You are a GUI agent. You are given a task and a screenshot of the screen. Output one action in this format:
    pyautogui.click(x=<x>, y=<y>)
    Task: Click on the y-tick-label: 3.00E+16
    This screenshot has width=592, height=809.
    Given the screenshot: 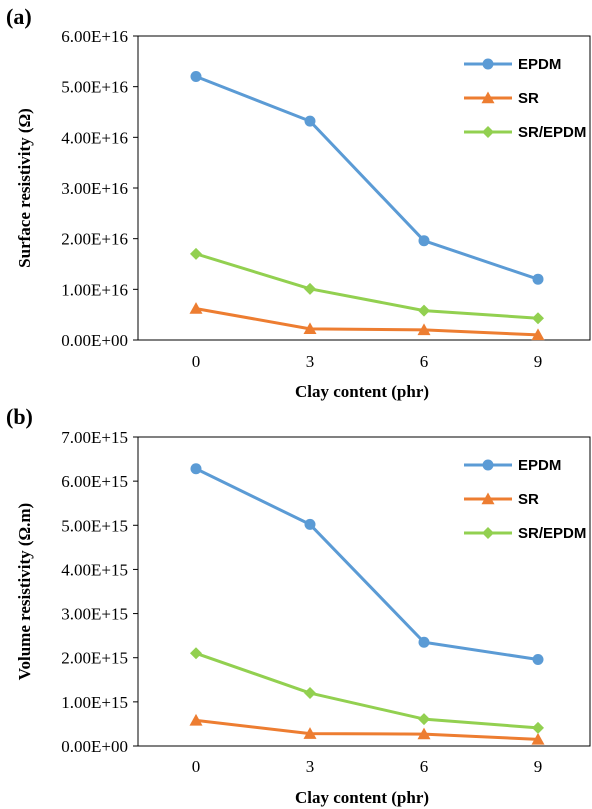 What is the action you would take?
    pyautogui.click(x=94, y=188)
    